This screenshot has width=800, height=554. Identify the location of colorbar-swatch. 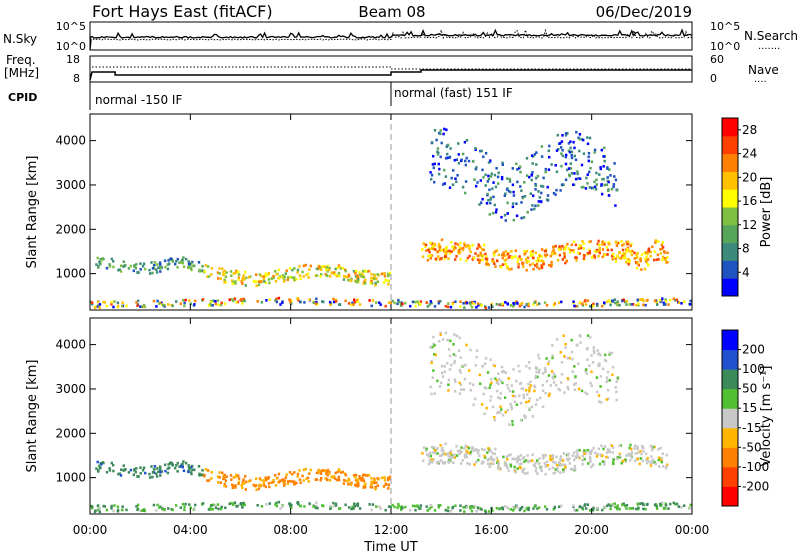
(730, 437).